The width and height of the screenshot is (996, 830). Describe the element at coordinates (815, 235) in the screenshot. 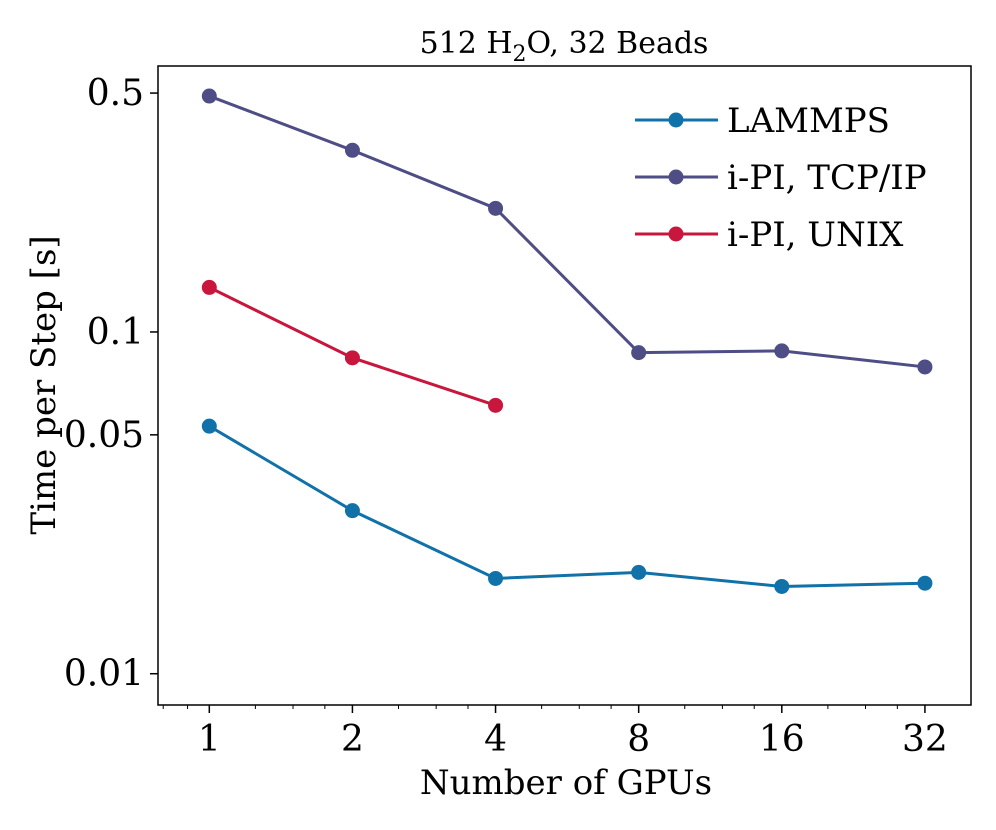

I see `legend-label: i-PI, UNIX` at that location.